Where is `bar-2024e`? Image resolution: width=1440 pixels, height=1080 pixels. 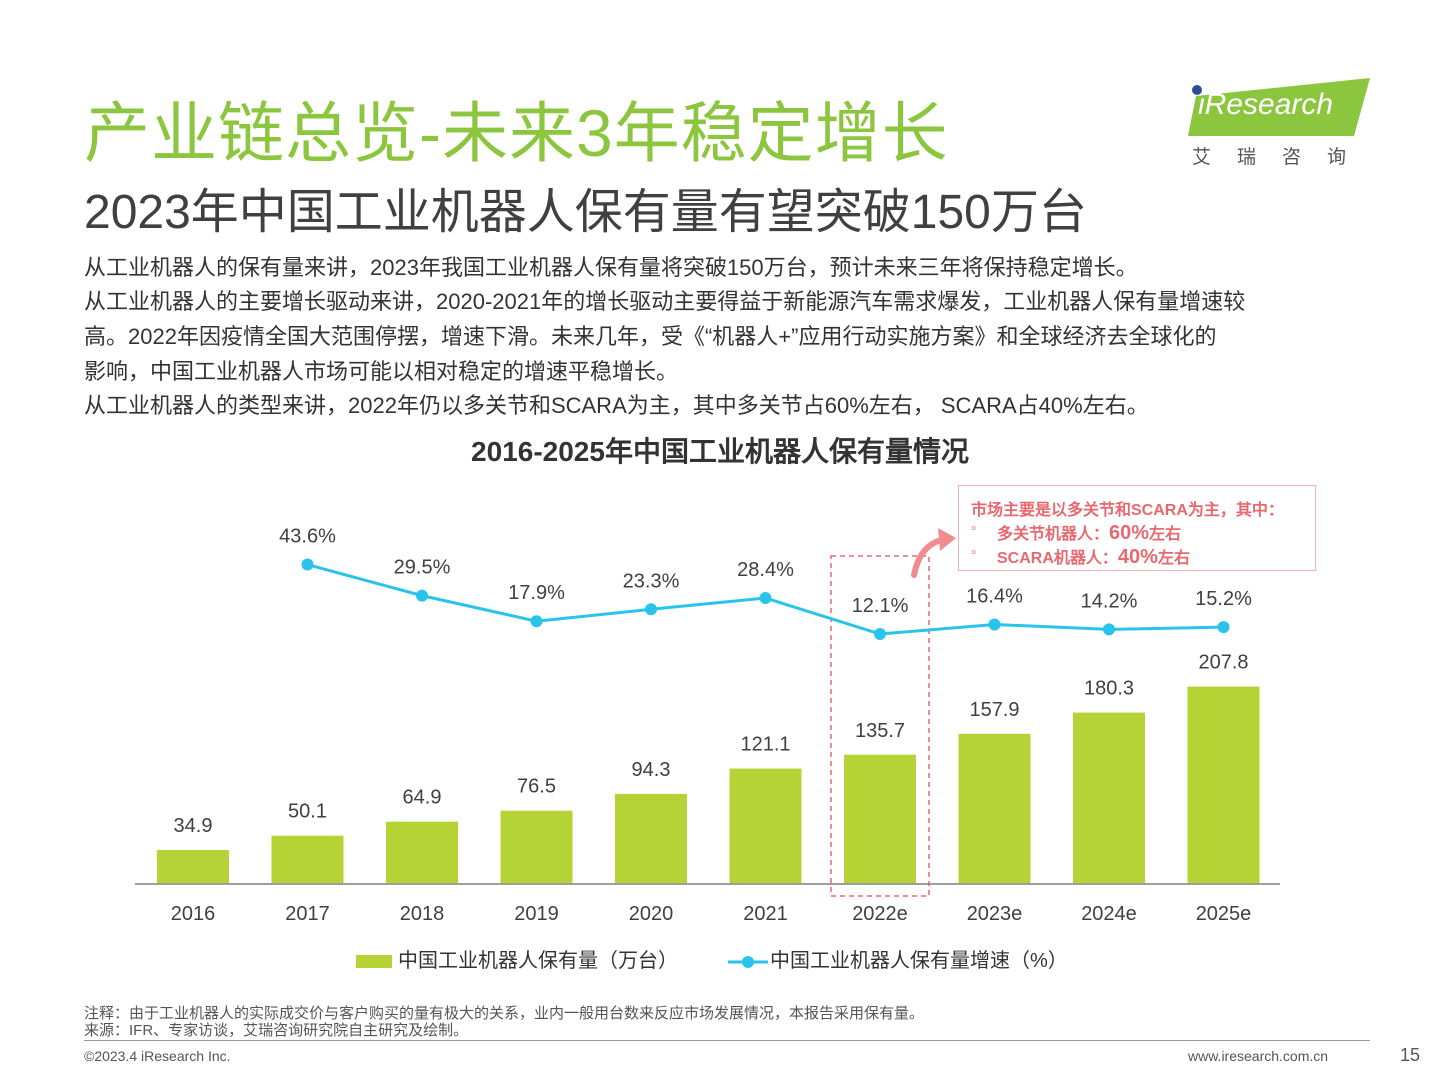
bar-2024e is located at coordinates (1109, 797).